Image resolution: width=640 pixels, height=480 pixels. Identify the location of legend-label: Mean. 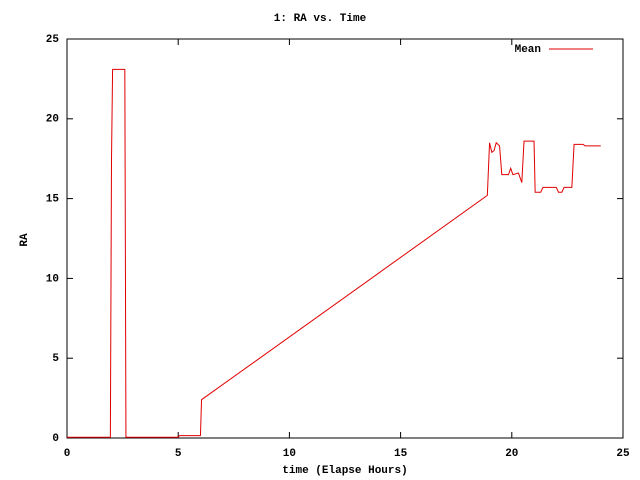
(528, 50).